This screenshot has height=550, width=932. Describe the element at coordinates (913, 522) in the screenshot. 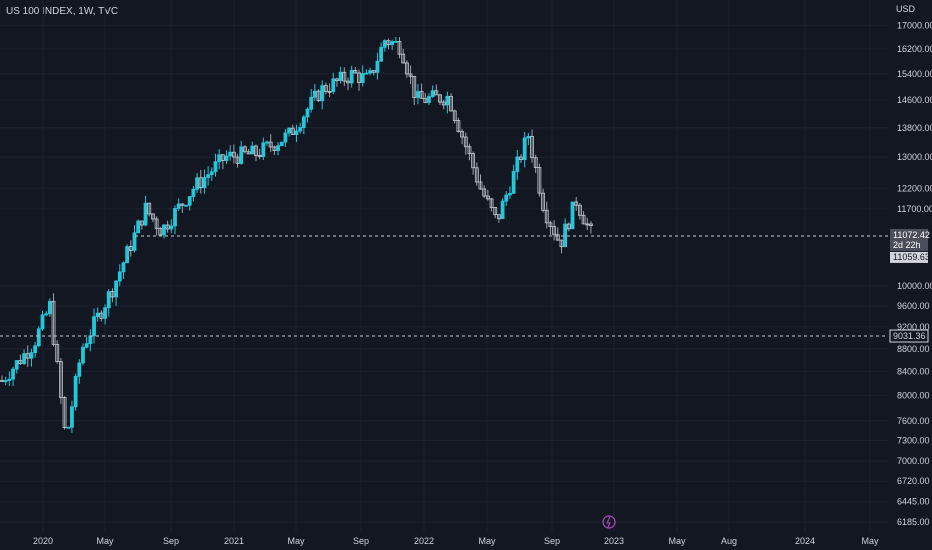

I see `y-tick-label: 6185.00` at that location.